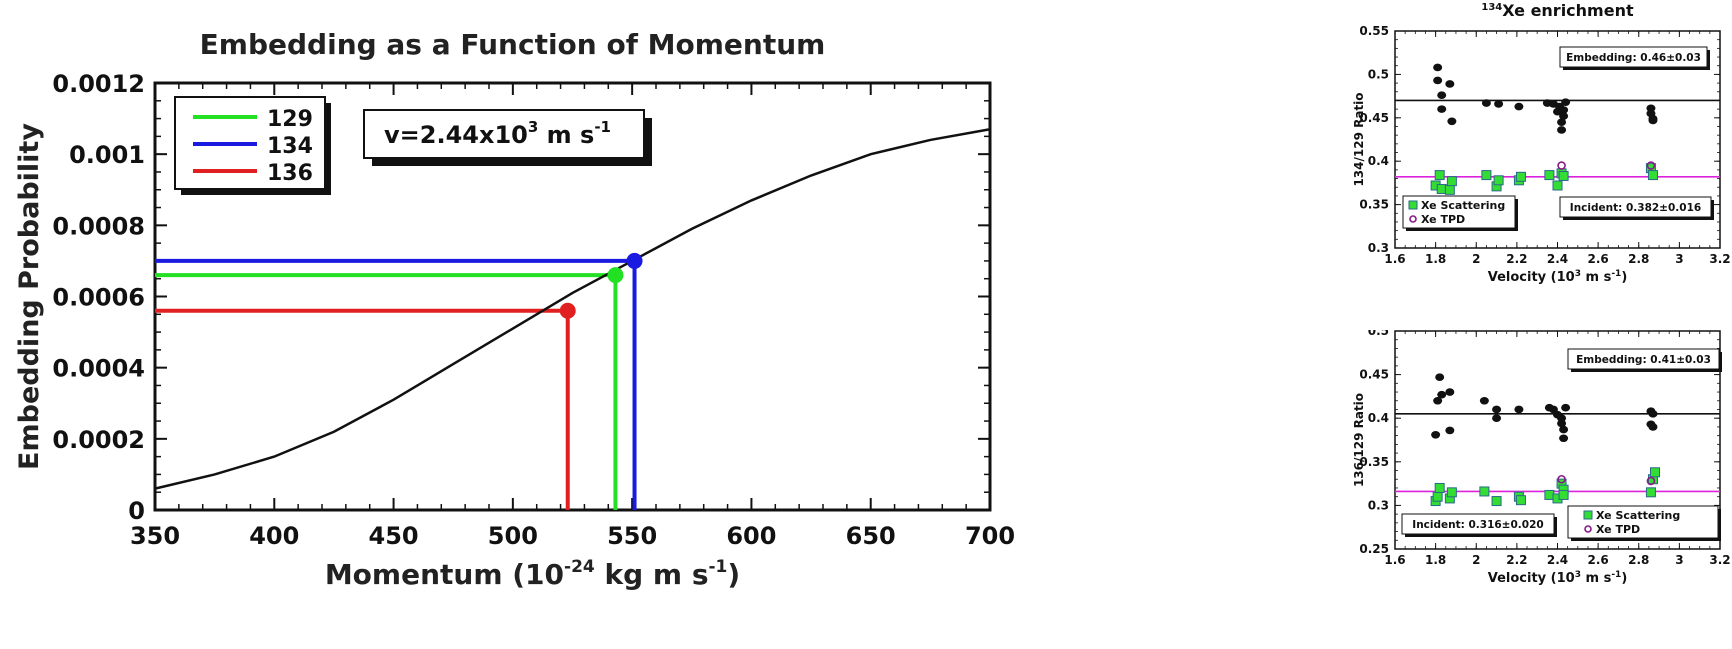 The image size is (1732, 649). Describe the element at coordinates (1568, 10) in the screenshot. I see `title-text: Xe enrichment` at that location.